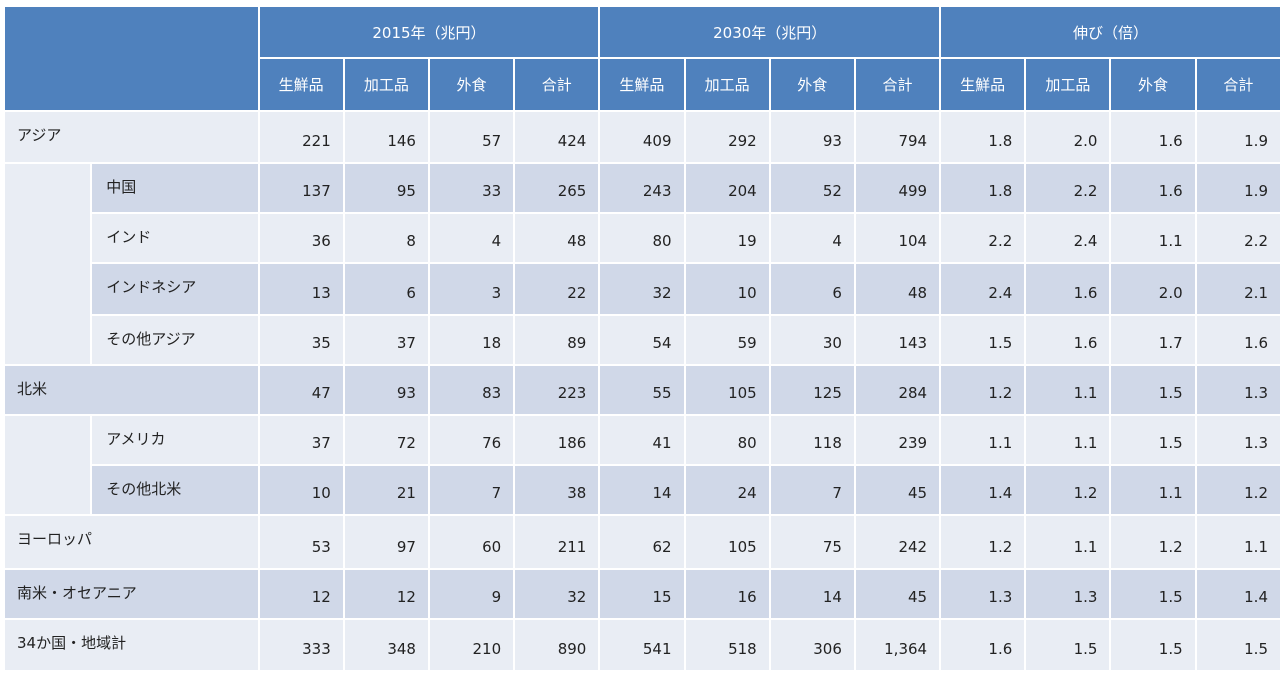 Image resolution: width=1285 pixels, height=673 pixels. I want to click on indent-spacer, so click(47, 264).